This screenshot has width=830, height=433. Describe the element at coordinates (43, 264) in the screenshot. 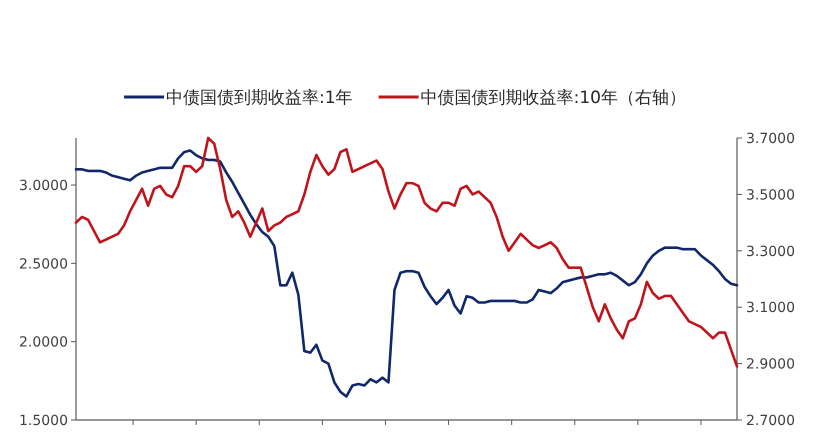

I see `y-tick-label: 2.5000` at that location.